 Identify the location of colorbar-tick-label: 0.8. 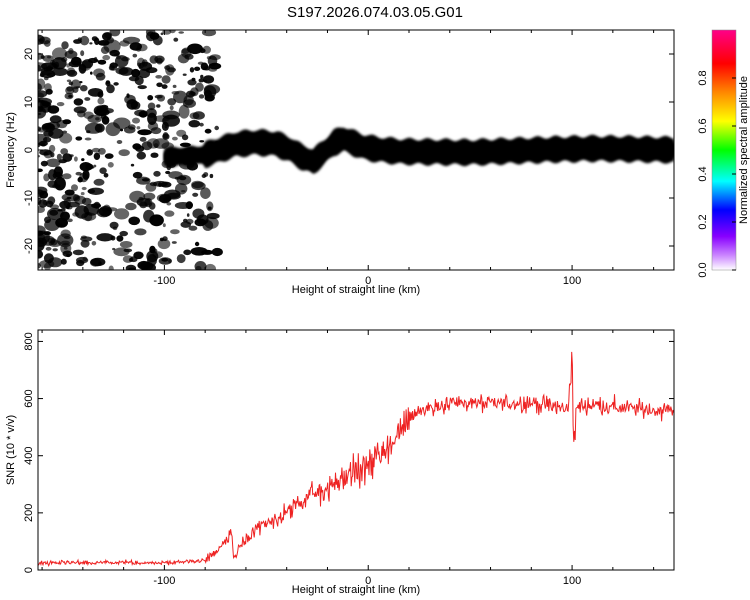
(703, 77).